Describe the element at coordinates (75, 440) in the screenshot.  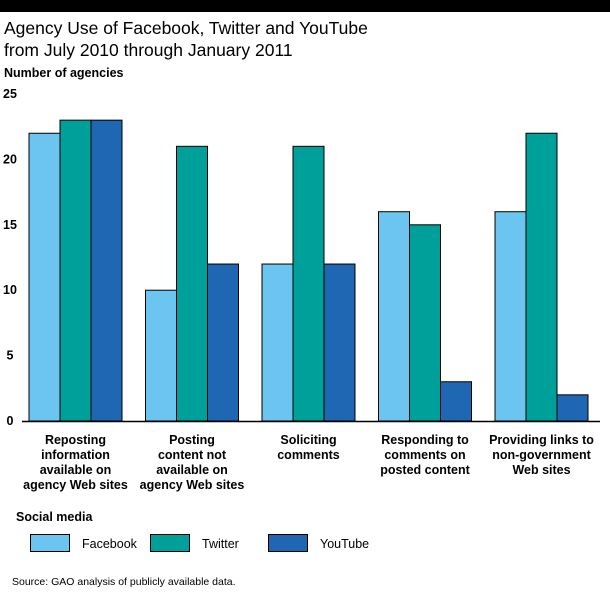
I see `category-label-line: Reposting` at that location.